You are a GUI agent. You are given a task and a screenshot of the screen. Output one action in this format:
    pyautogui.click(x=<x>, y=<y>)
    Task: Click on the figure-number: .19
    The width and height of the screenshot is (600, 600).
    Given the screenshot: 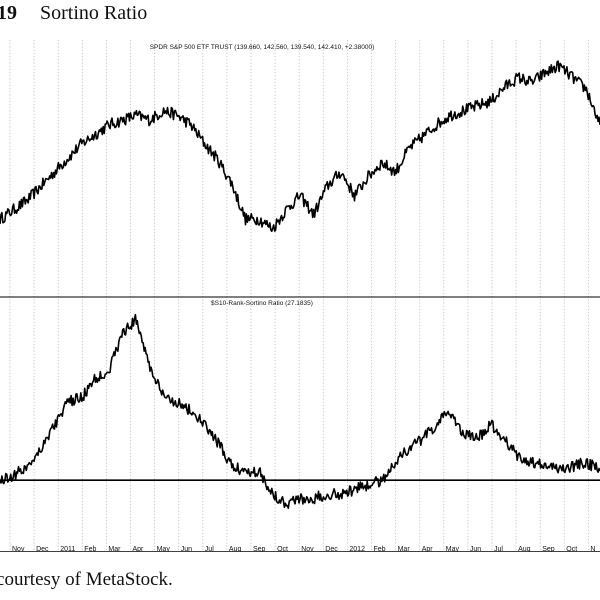 What is the action you would take?
    pyautogui.click(x=8, y=13)
    